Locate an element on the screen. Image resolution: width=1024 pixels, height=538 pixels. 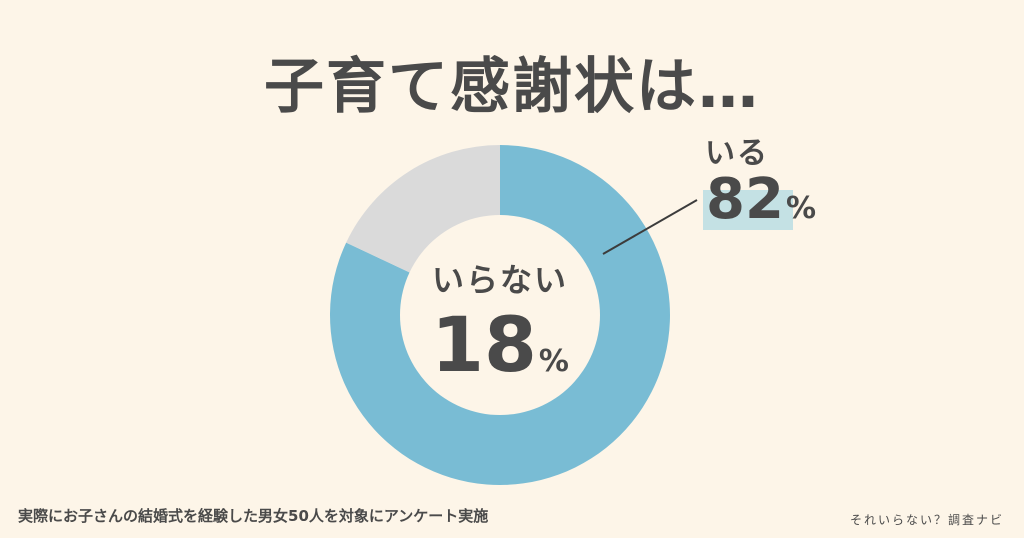
survey-footnote: 実際にお子さんの結婚式を経験した男女50人を対象にアンケート実施 is located at coordinates (253, 516).